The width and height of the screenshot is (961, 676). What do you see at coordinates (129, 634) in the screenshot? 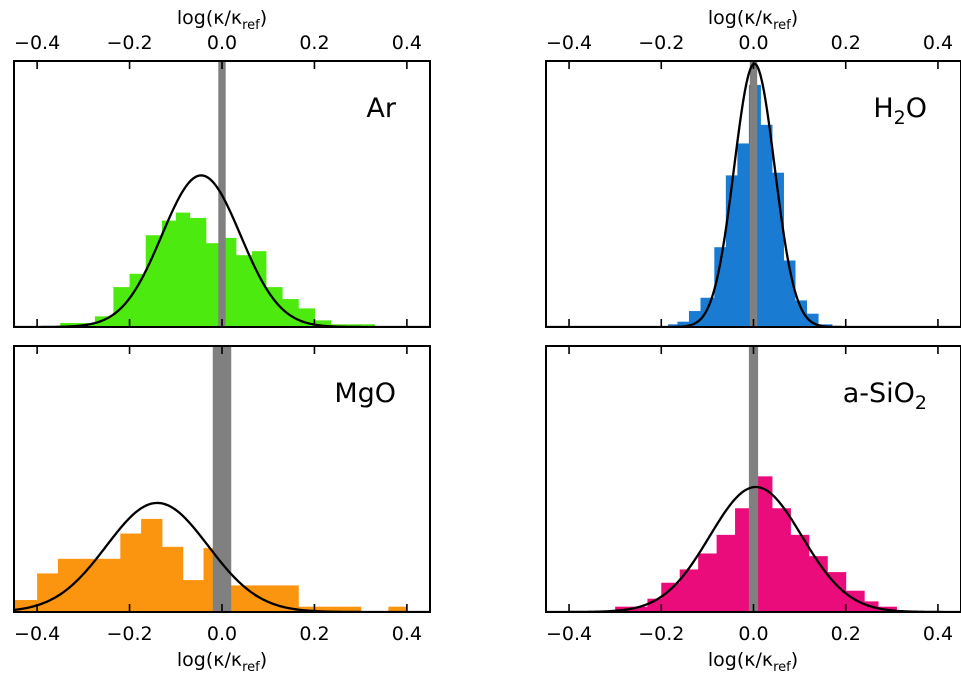
I see `xtick-label-bottom-left-1: −0.2` at bounding box center [129, 634].